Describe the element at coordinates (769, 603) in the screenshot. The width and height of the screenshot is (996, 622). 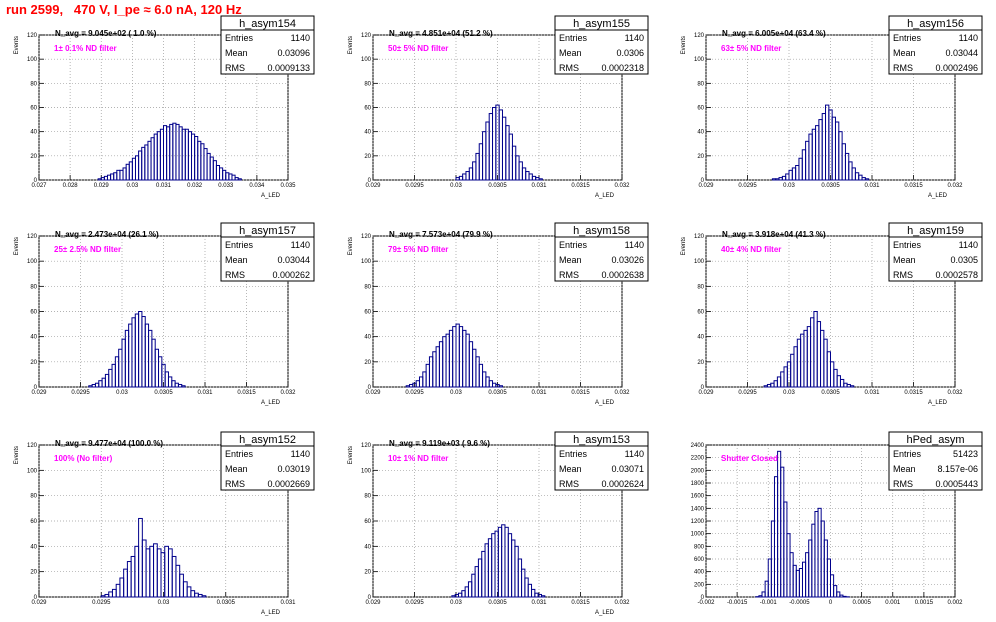
I see `x-tick-label: -0.001` at that location.